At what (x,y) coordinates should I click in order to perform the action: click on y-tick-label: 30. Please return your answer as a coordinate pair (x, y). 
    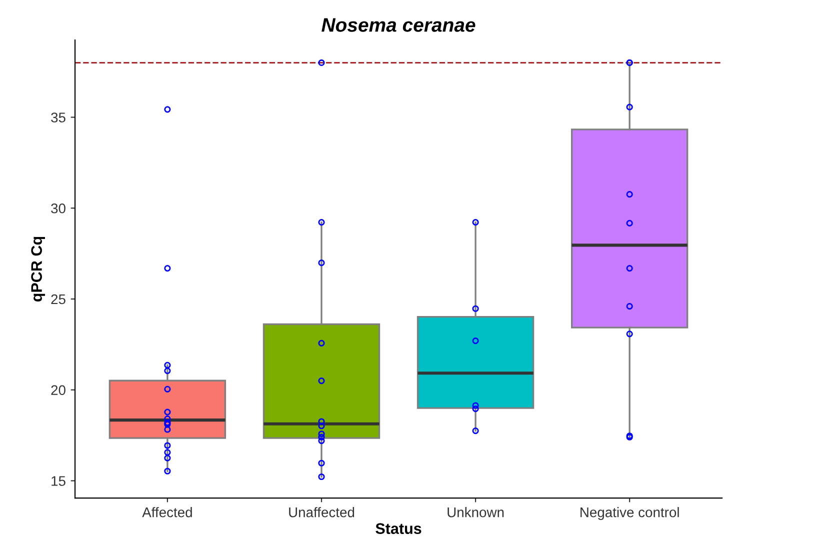
    Looking at the image, I should click on (58, 208).